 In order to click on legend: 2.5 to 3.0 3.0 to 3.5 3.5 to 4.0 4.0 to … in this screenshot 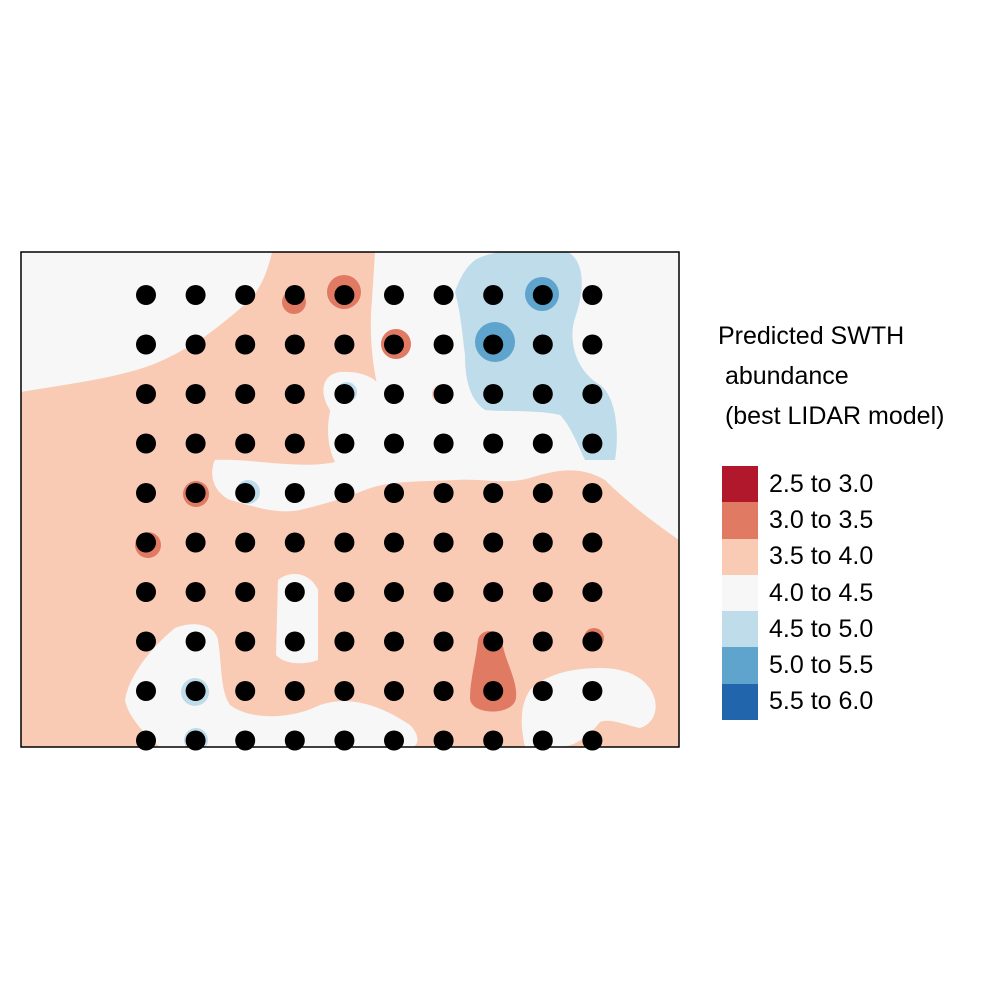, I will do `click(798, 593)`.